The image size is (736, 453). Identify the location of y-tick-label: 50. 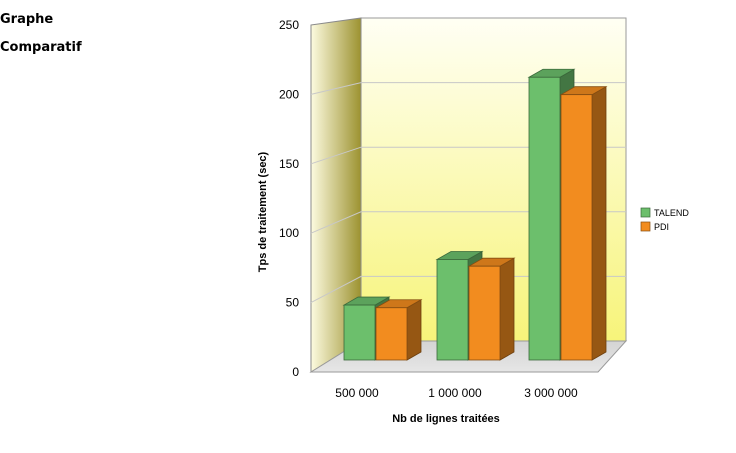
(293, 303).